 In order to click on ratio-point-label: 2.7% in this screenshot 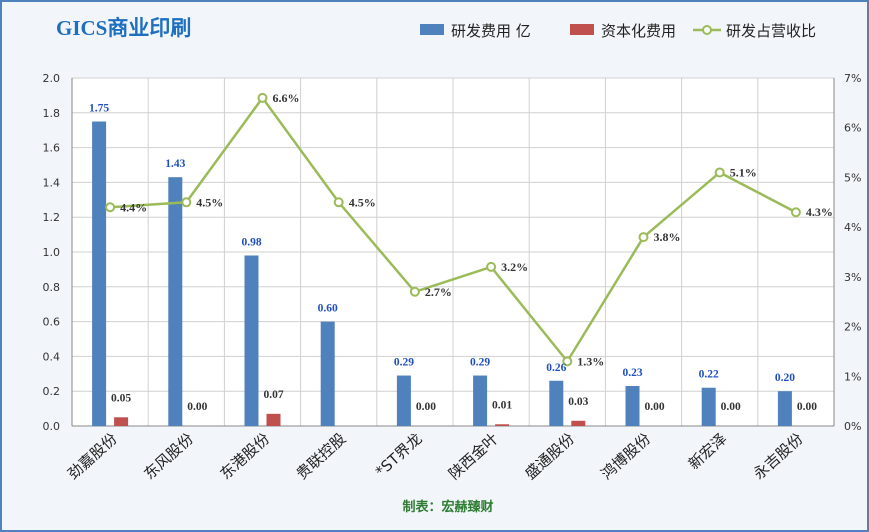, I will do `click(438, 292)`.